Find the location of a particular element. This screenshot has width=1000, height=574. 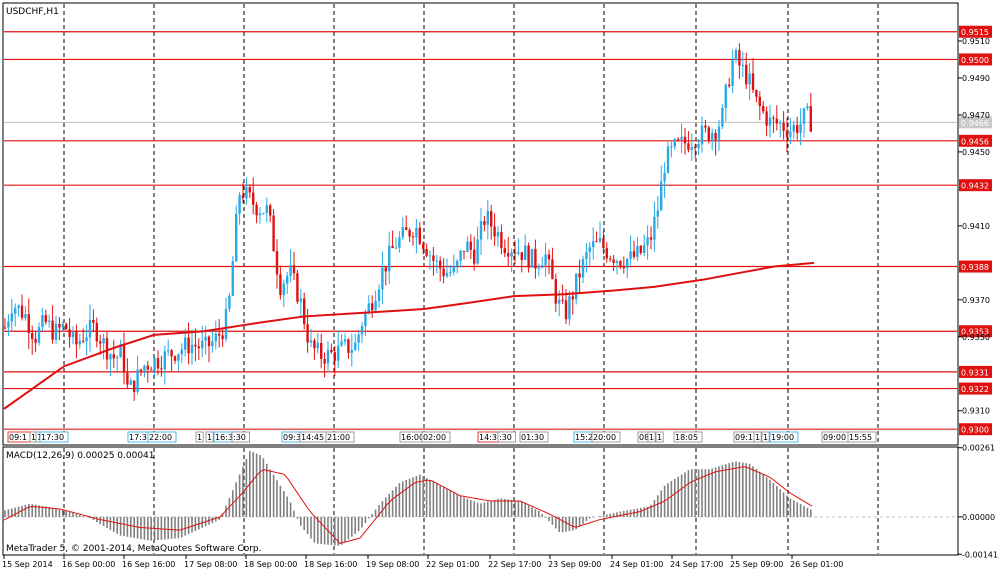

macd-axis: 0.00261 0.00000 -0.00141 is located at coordinates (978, 501).